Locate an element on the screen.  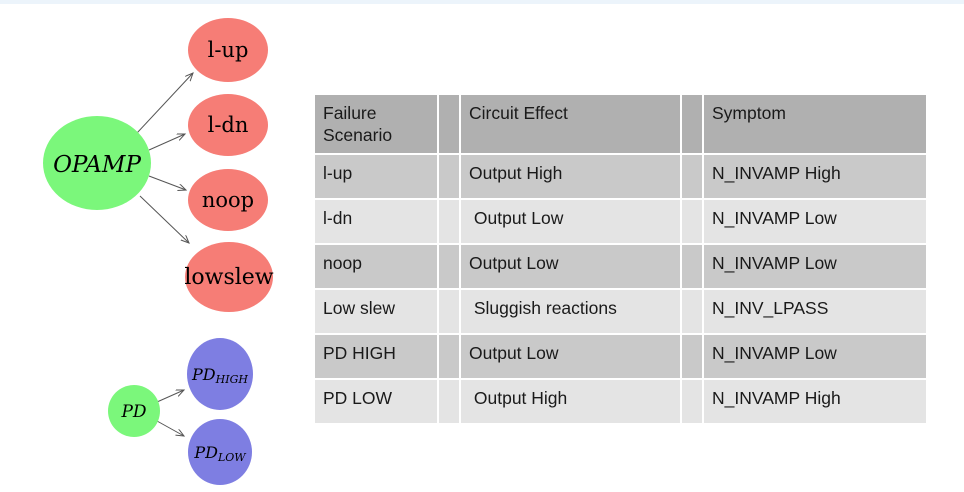
node-opamp-label: OPAMP is located at coordinates (97, 165).